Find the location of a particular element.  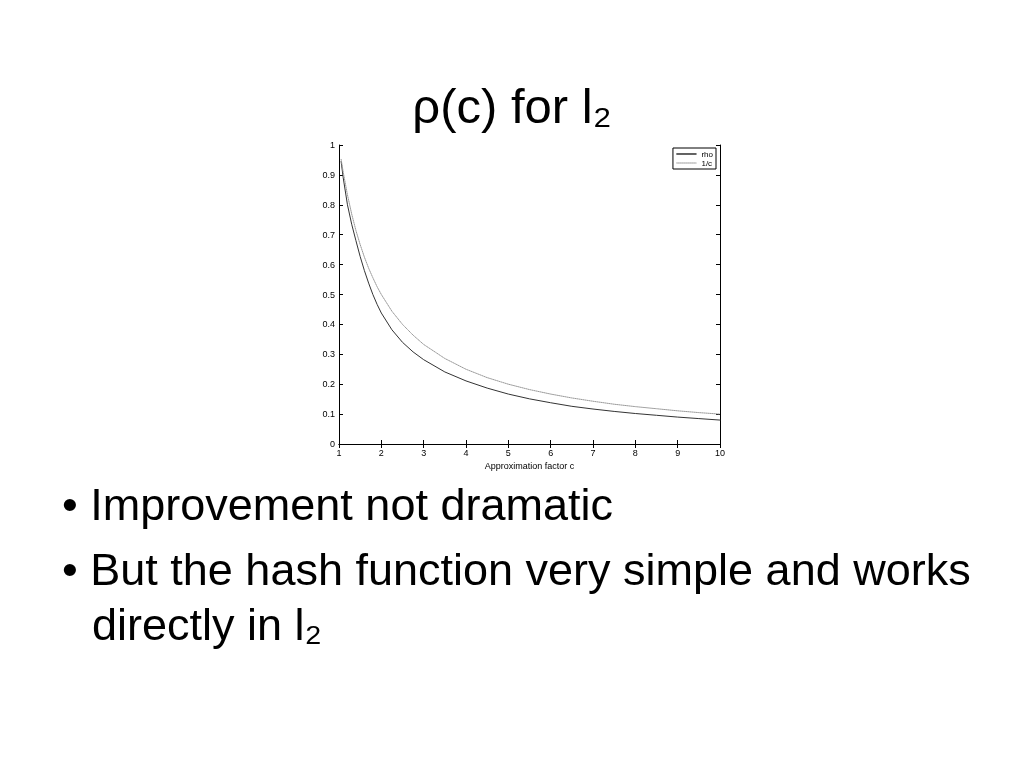

y-tick-label: 0 is located at coordinates (332, 444).